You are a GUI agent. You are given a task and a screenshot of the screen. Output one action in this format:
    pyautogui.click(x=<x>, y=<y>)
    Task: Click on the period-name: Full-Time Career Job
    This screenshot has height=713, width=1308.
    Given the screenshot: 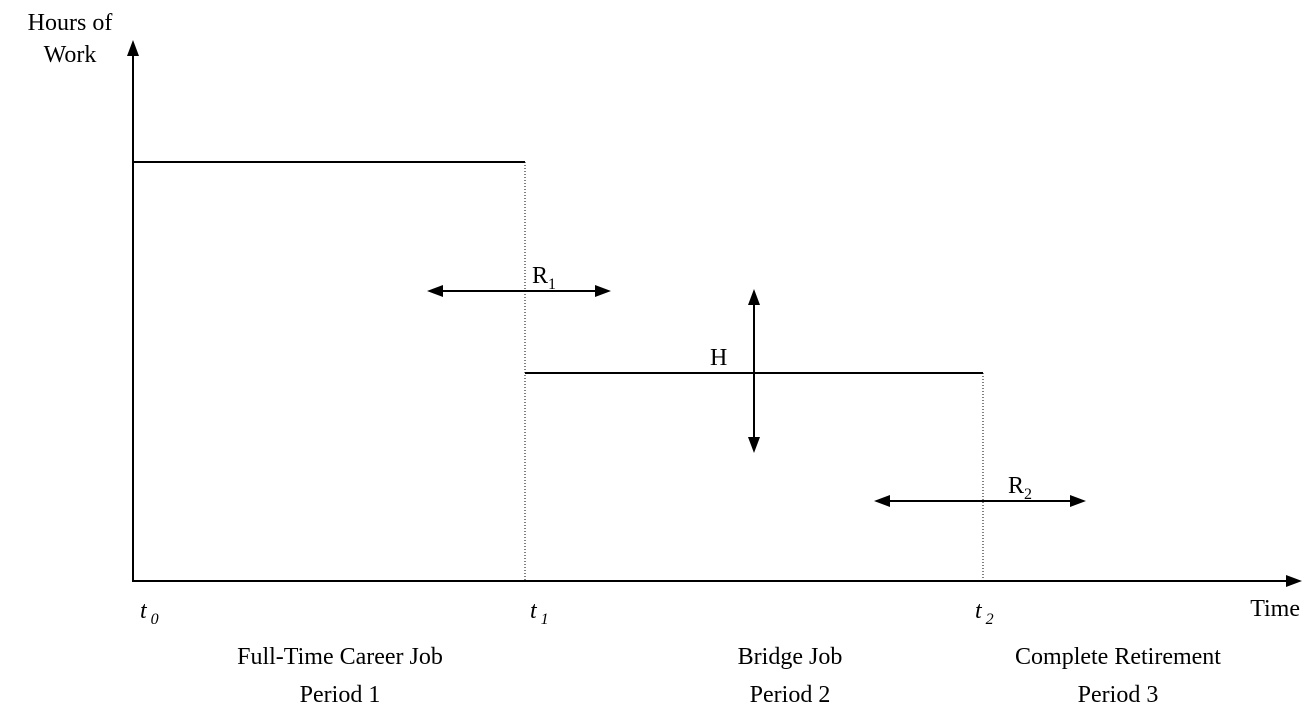 What is the action you would take?
    pyautogui.click(x=340, y=657)
    